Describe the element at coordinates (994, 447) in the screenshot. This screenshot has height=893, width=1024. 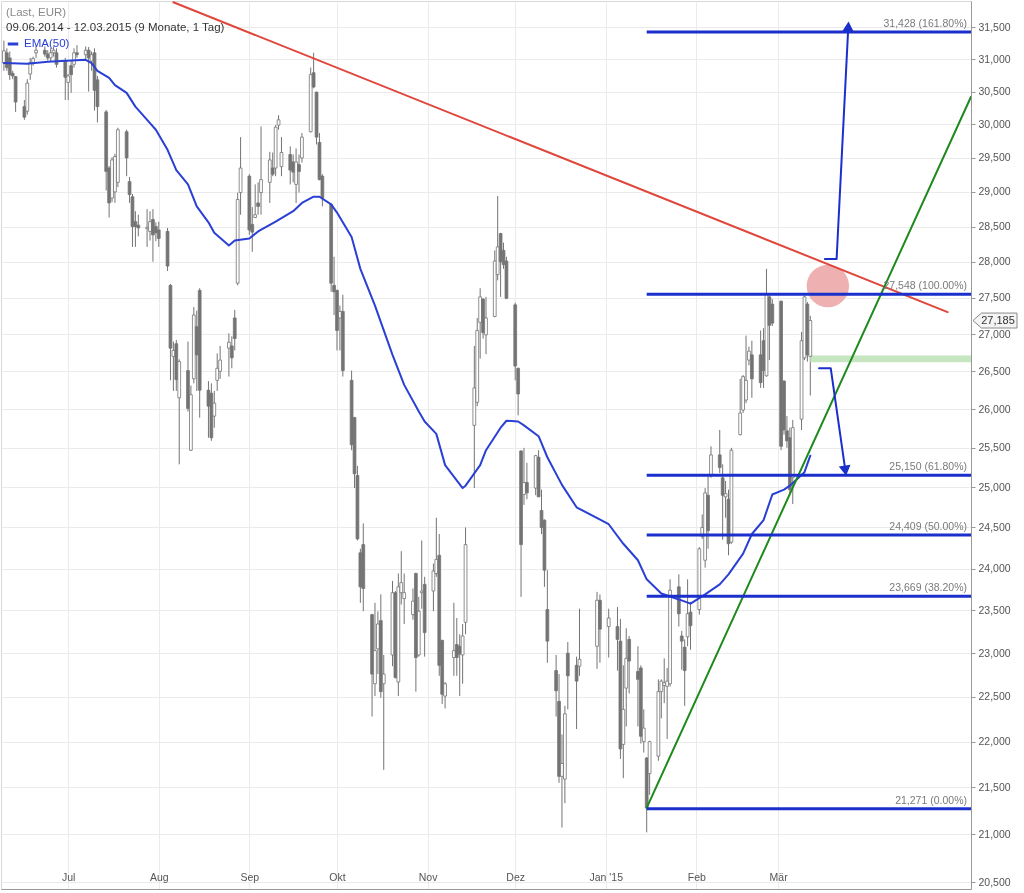
I see `y-tick-label: 25,500` at that location.